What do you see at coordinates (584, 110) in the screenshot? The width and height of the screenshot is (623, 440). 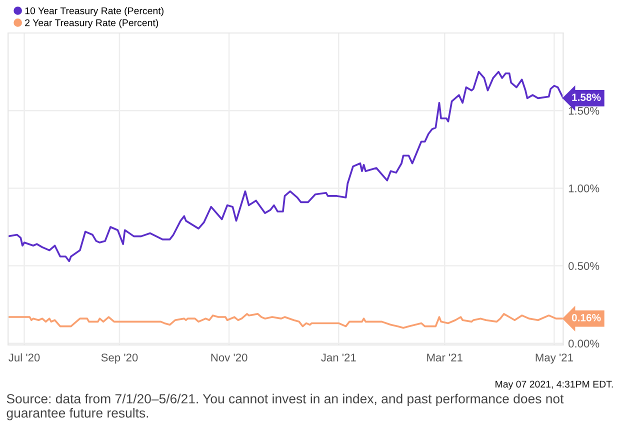 I see `y-tick-label: 1.50%` at bounding box center [584, 110].